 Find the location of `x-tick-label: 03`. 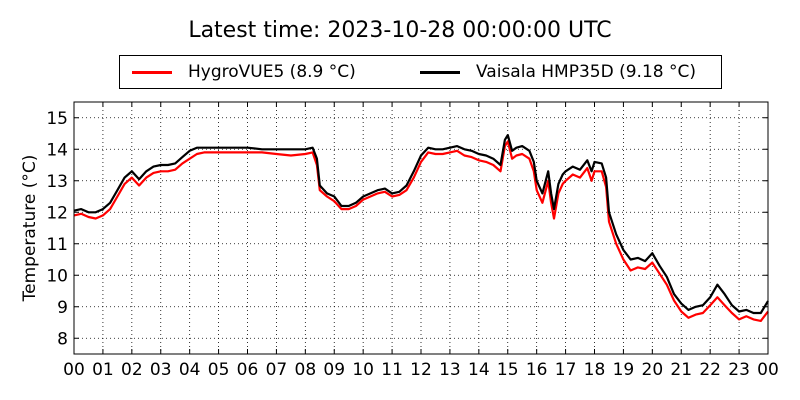

x-tick-label: 03 is located at coordinates (161, 370).